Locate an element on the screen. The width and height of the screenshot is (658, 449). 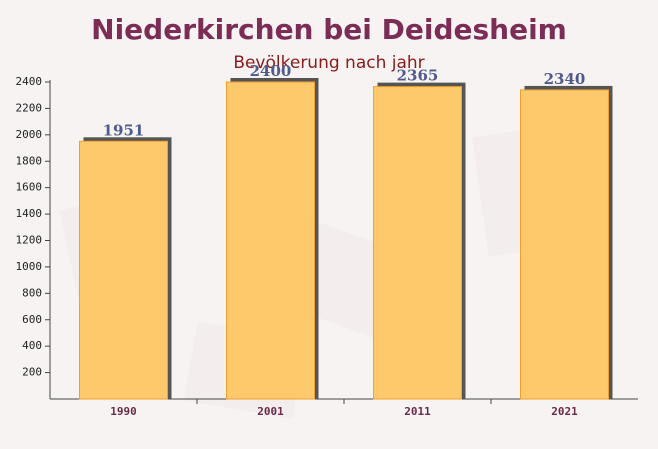
x-tick-label: 1990 is located at coordinates (123, 411).